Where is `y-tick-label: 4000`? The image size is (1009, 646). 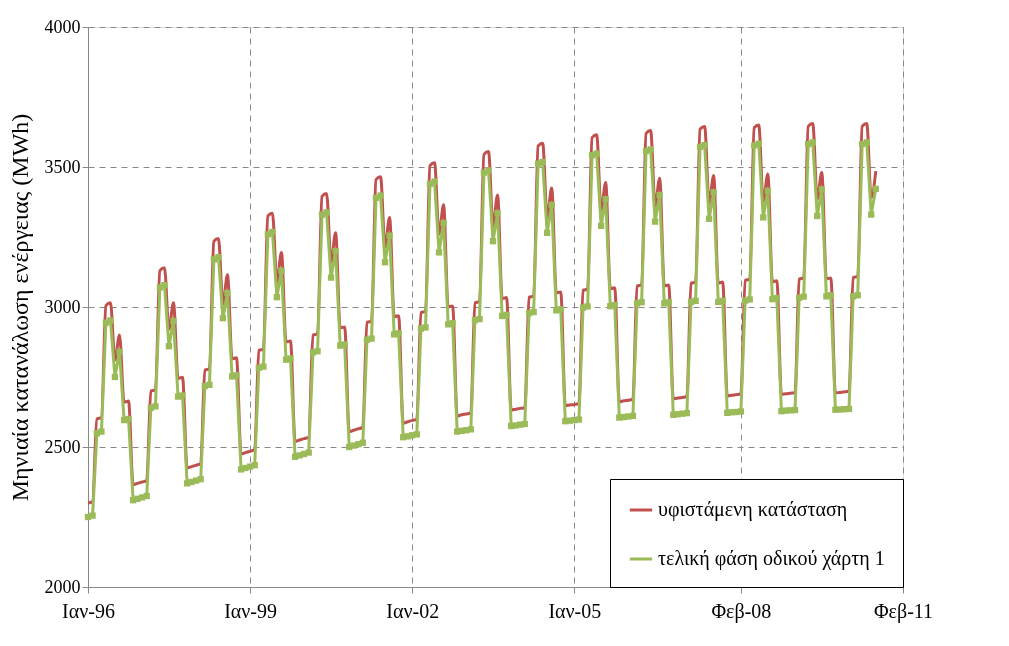
y-tick-label: 4000 is located at coordinates (62, 26).